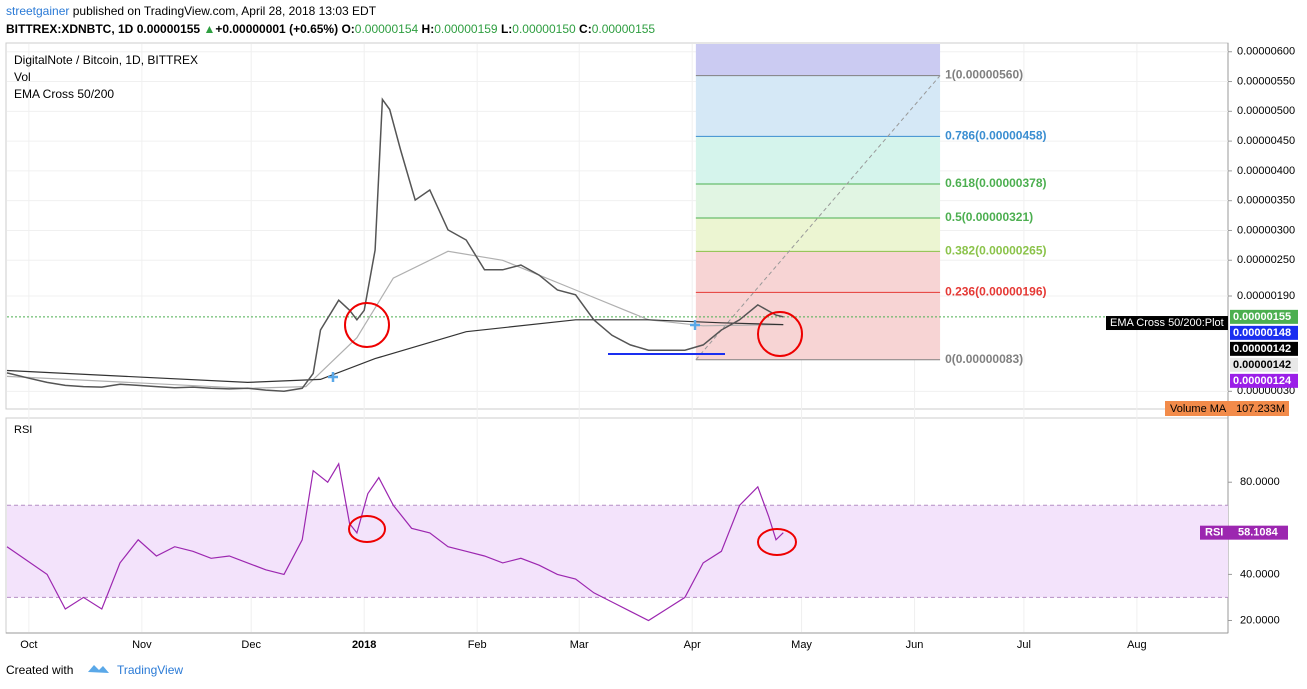  What do you see at coordinates (1266, 81) in the screenshot?
I see `y-tick-label: 0.00000550` at bounding box center [1266, 81].